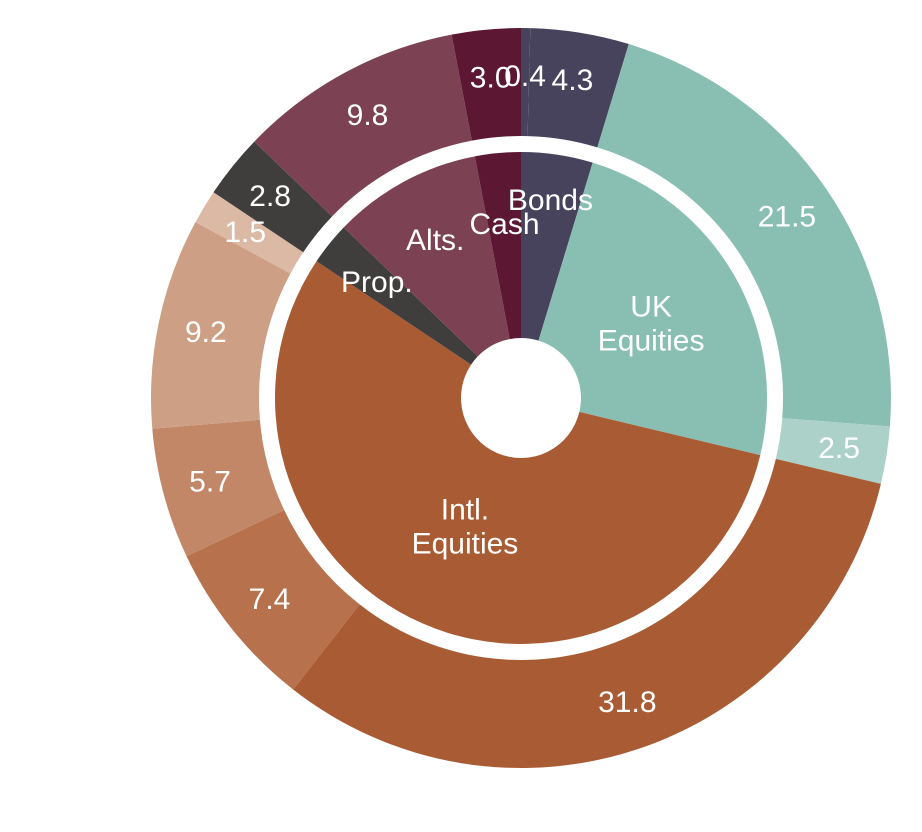 This screenshot has height=832, width=922. I want to click on outer-slice-label-10-line-0: 9.8, so click(368, 115).